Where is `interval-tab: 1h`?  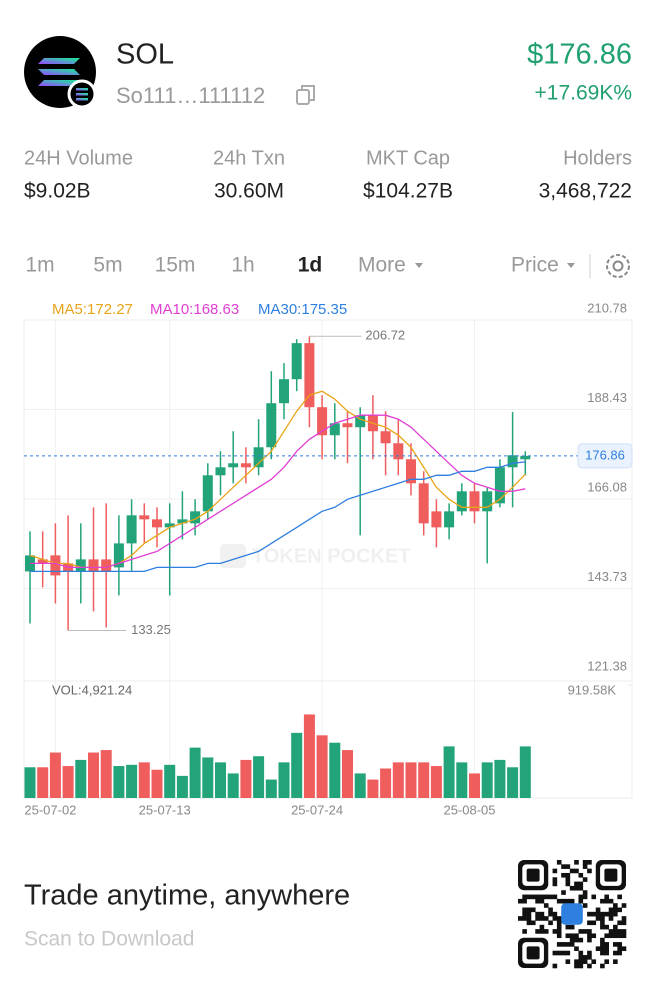 interval-tab: 1h is located at coordinates (242, 265).